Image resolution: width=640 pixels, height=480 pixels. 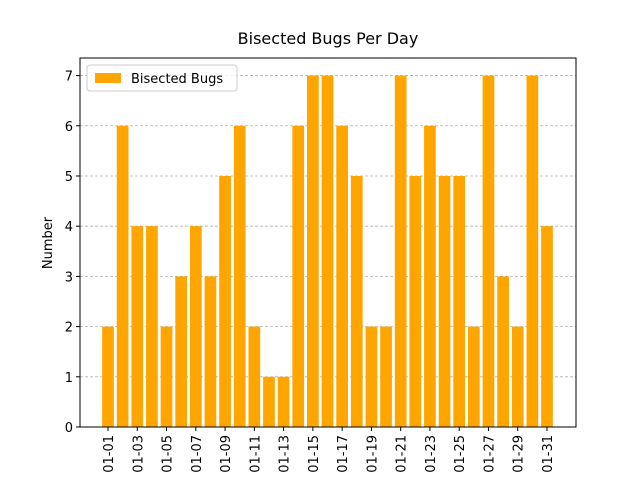 What do you see at coordinates (69, 428) in the screenshot?
I see `y-tick-label: 0` at bounding box center [69, 428].